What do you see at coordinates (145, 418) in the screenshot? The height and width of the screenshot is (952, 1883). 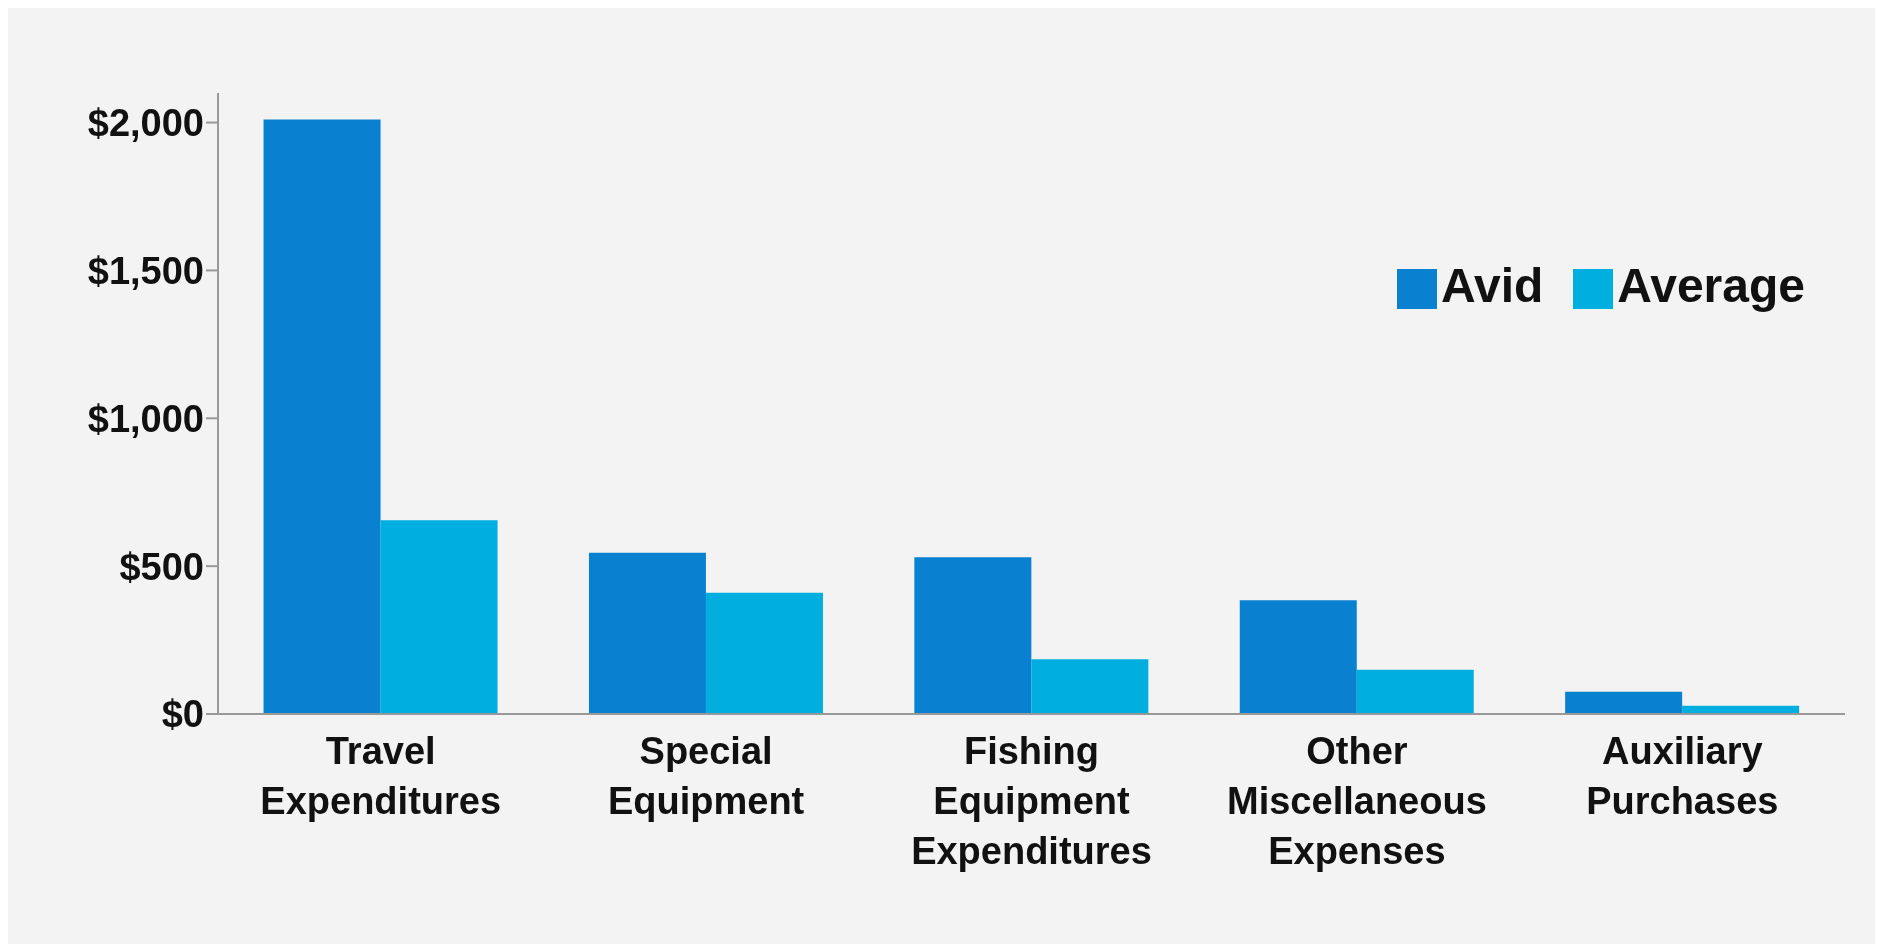 I see `y-tick-label: $1,000` at bounding box center [145, 418].